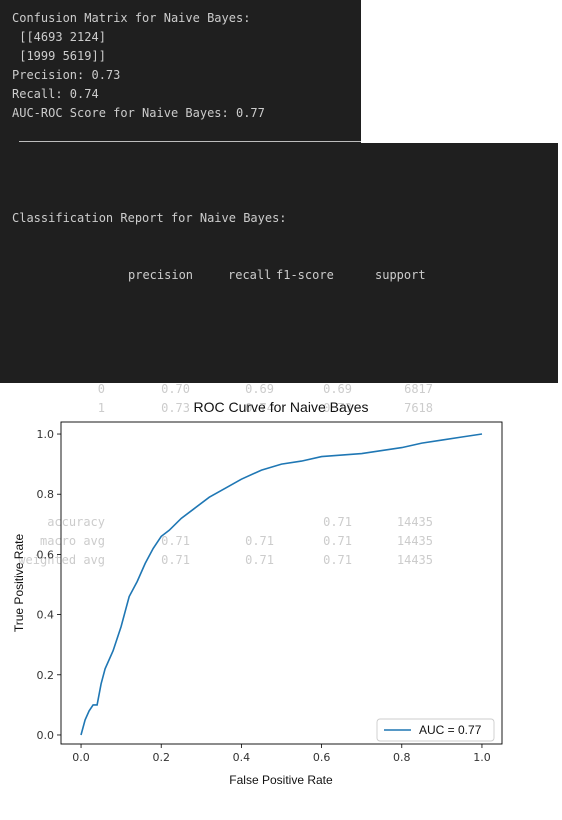 Image resolution: width=562 pixels, height=820 pixels. I want to click on y-tick-label: 0.4, so click(46, 615).